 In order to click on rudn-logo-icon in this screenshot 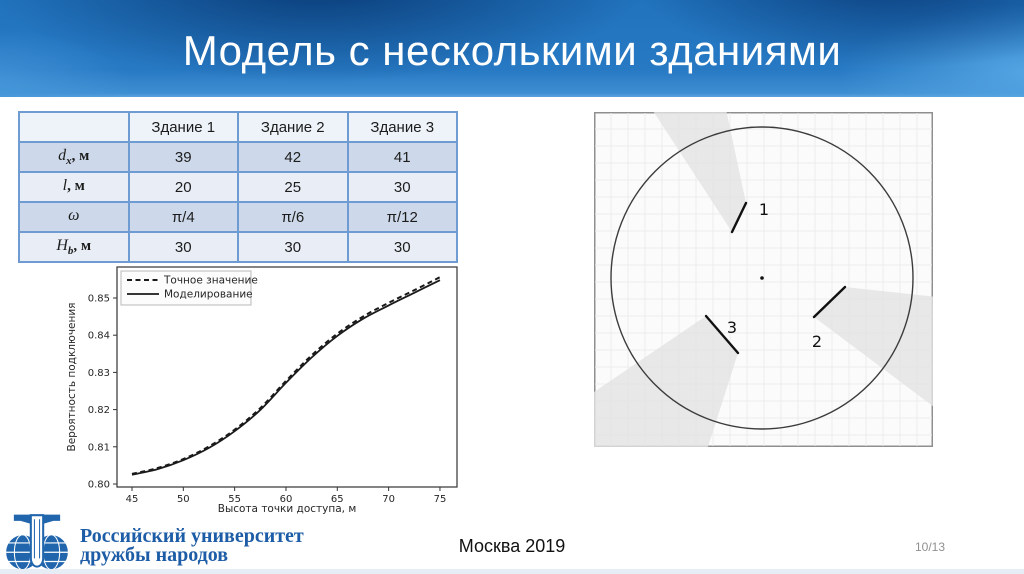, I will do `click(37, 542)`.